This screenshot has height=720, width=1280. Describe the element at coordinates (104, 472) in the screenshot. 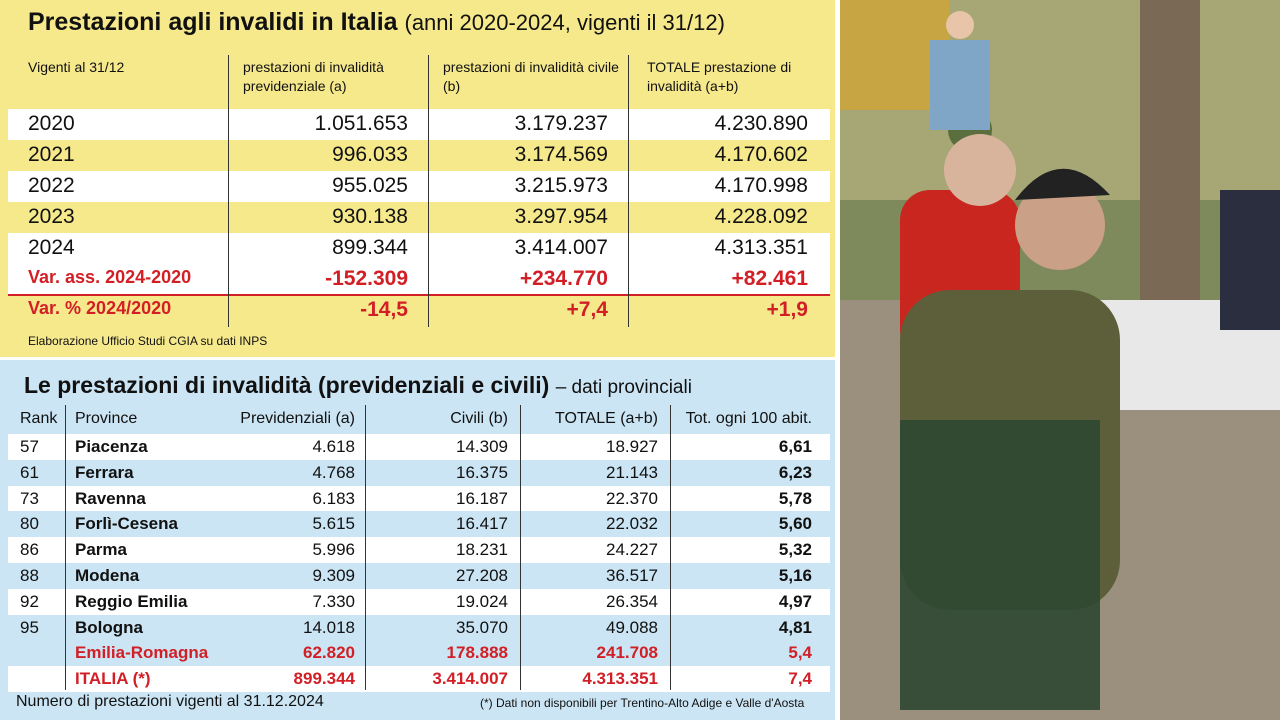

I see `cell: Ferrara` at that location.